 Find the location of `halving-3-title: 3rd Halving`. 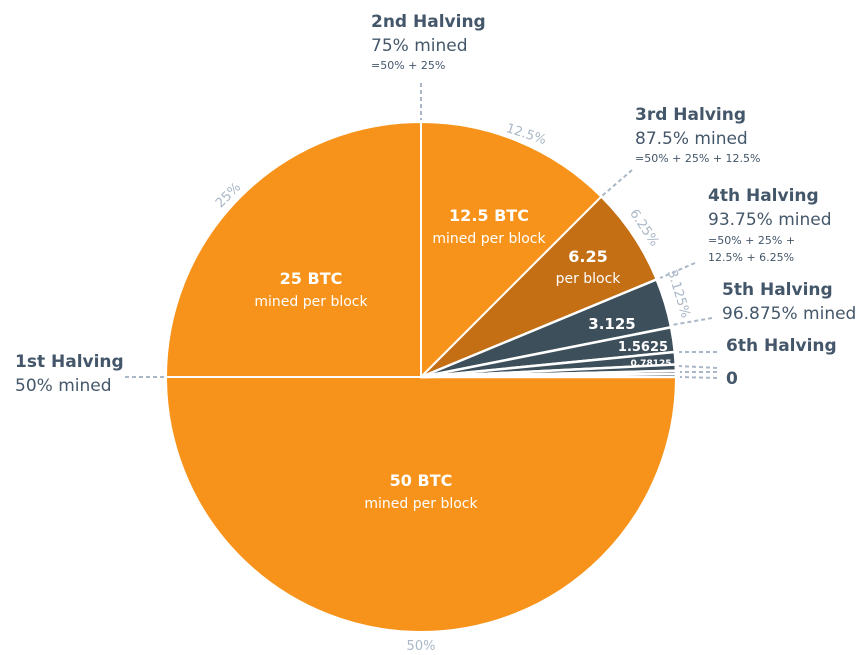

halving-3-title: 3rd Halving is located at coordinates (690, 115).